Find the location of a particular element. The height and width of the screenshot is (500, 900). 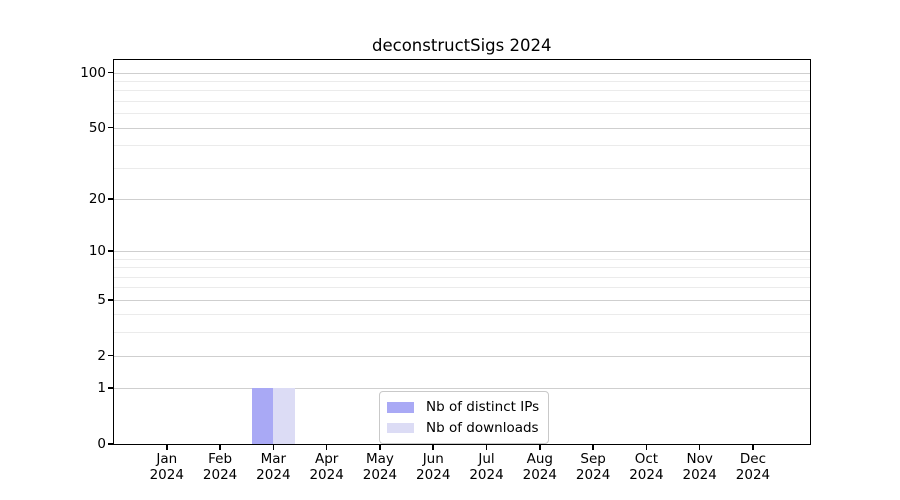

y-tick-label: 10 is located at coordinates (97, 250).